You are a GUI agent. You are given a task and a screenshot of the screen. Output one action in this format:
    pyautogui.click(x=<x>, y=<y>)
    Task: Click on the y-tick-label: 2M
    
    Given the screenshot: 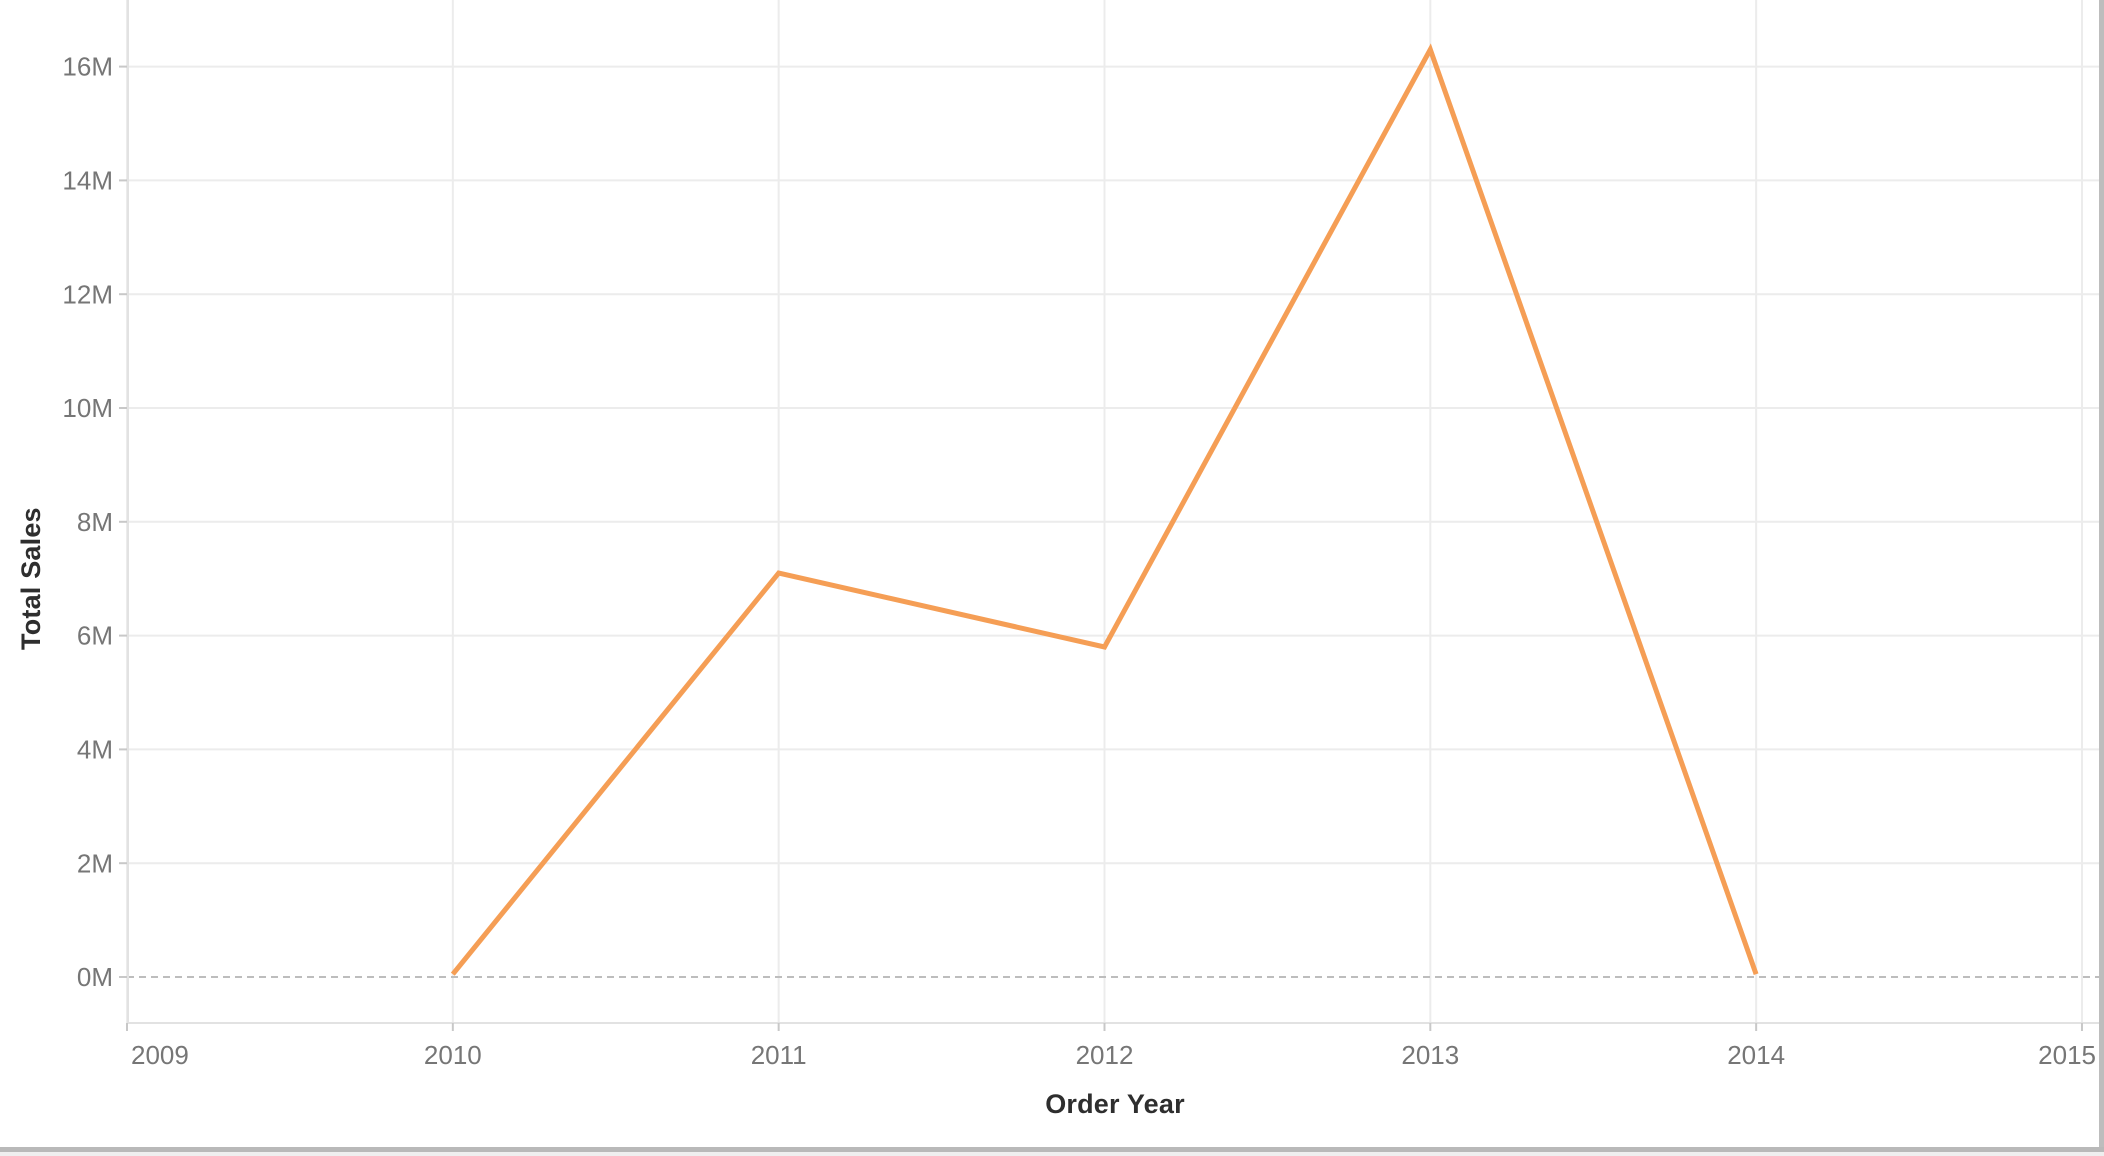 What is the action you would take?
    pyautogui.click(x=95, y=863)
    